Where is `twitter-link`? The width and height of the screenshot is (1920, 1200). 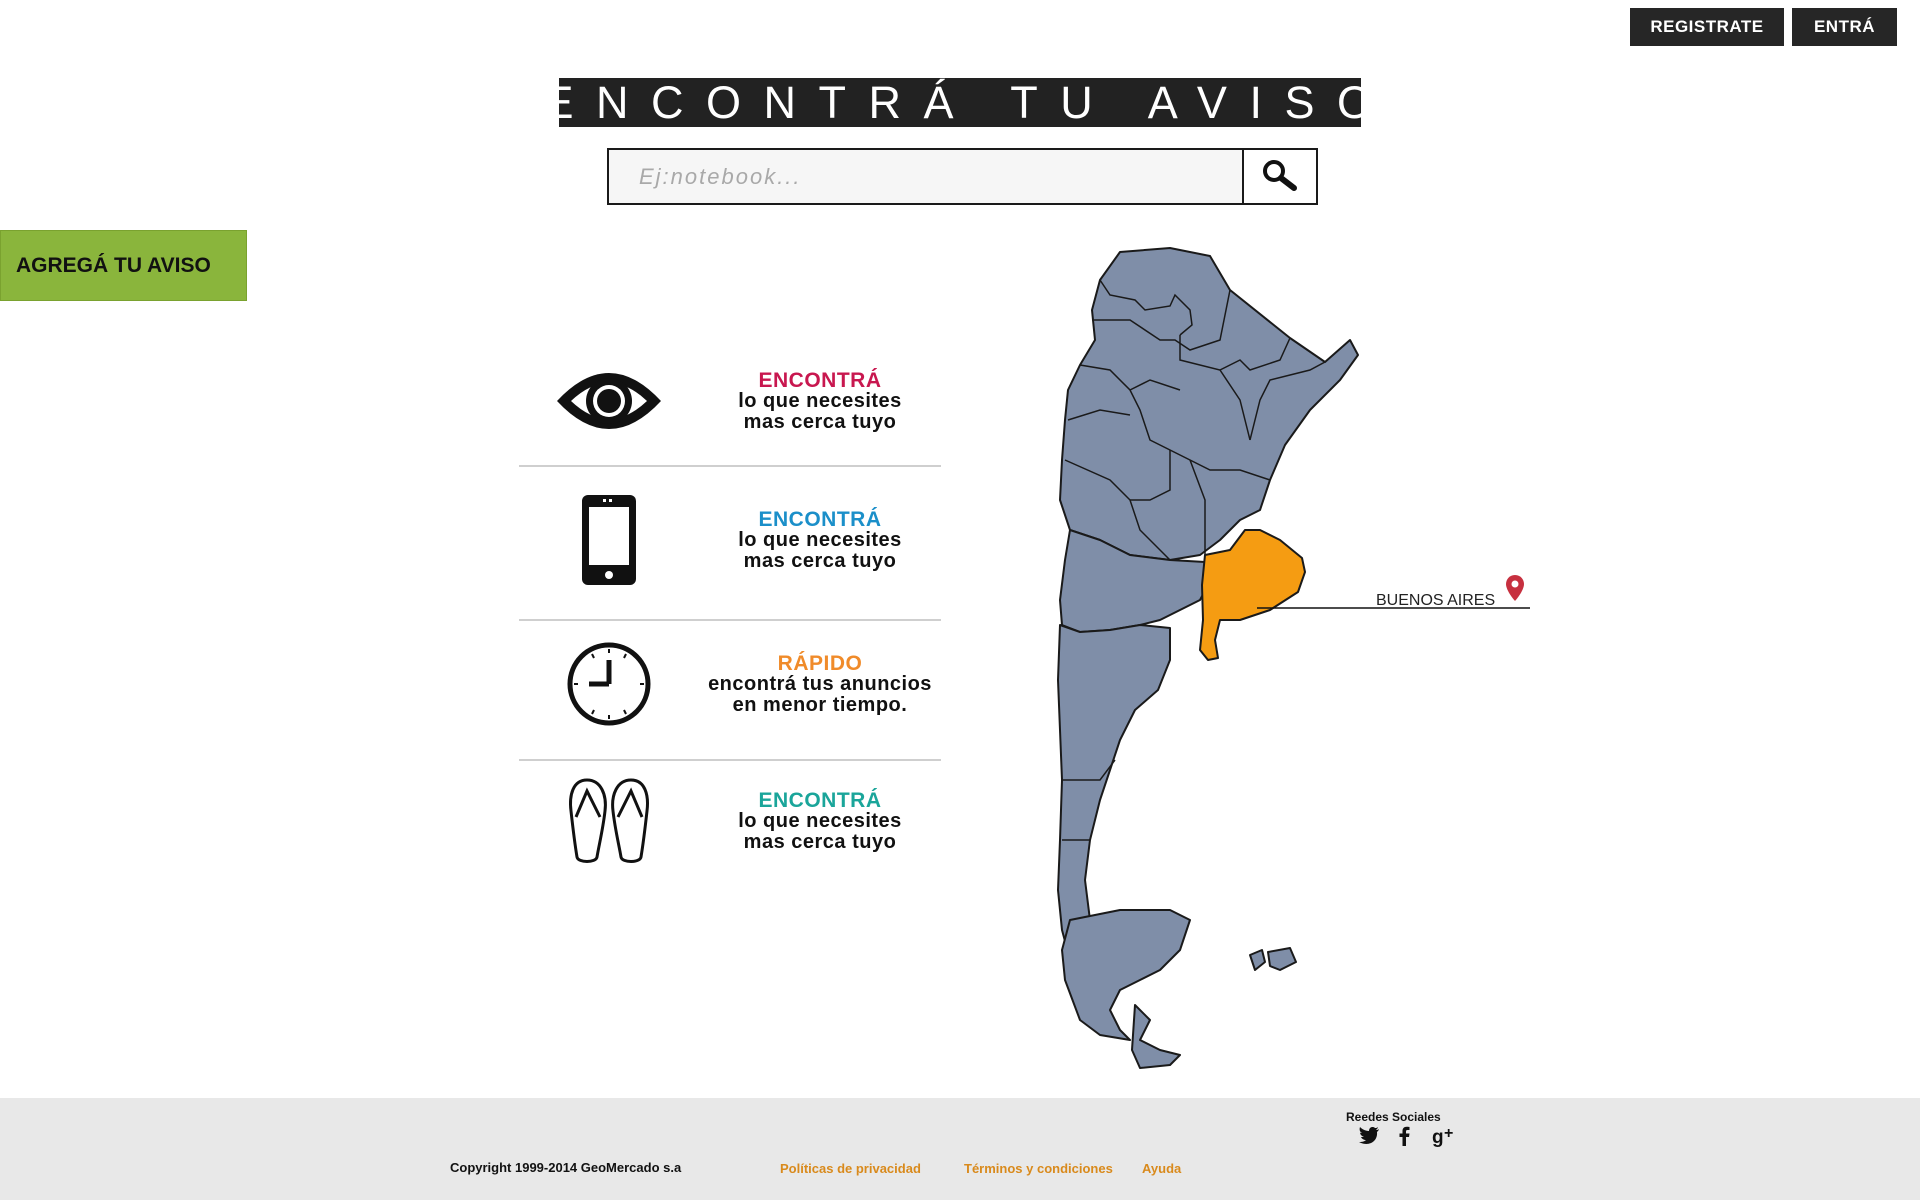 twitter-link is located at coordinates (1369, 1138).